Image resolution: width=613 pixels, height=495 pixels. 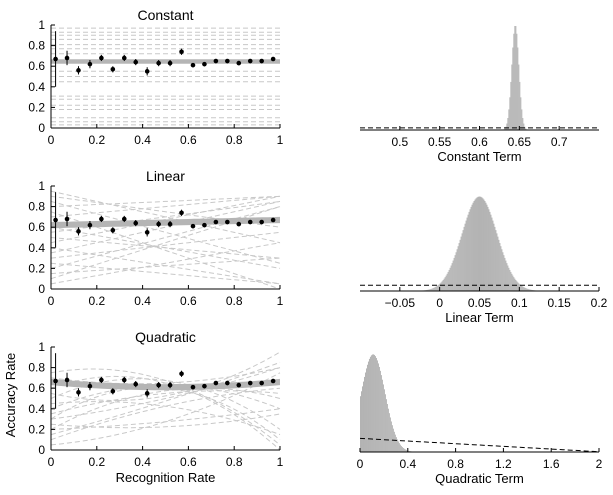 What do you see at coordinates (280, 301) in the screenshot?
I see `x-tick-label: 1` at bounding box center [280, 301].